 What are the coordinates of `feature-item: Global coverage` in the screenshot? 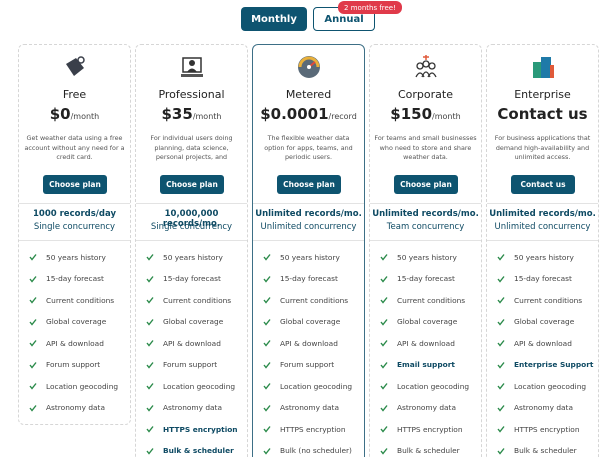 It's located at (311, 322).